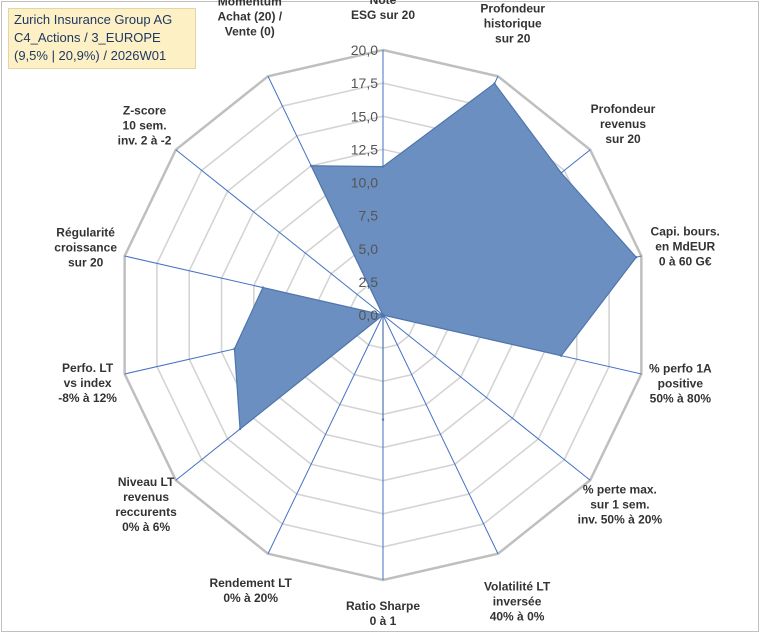 The width and height of the screenshot is (760, 633). What do you see at coordinates (146, 504) in the screenshot?
I see `category-label: Niveau LT revenus reccurents 0% à 6%` at bounding box center [146, 504].